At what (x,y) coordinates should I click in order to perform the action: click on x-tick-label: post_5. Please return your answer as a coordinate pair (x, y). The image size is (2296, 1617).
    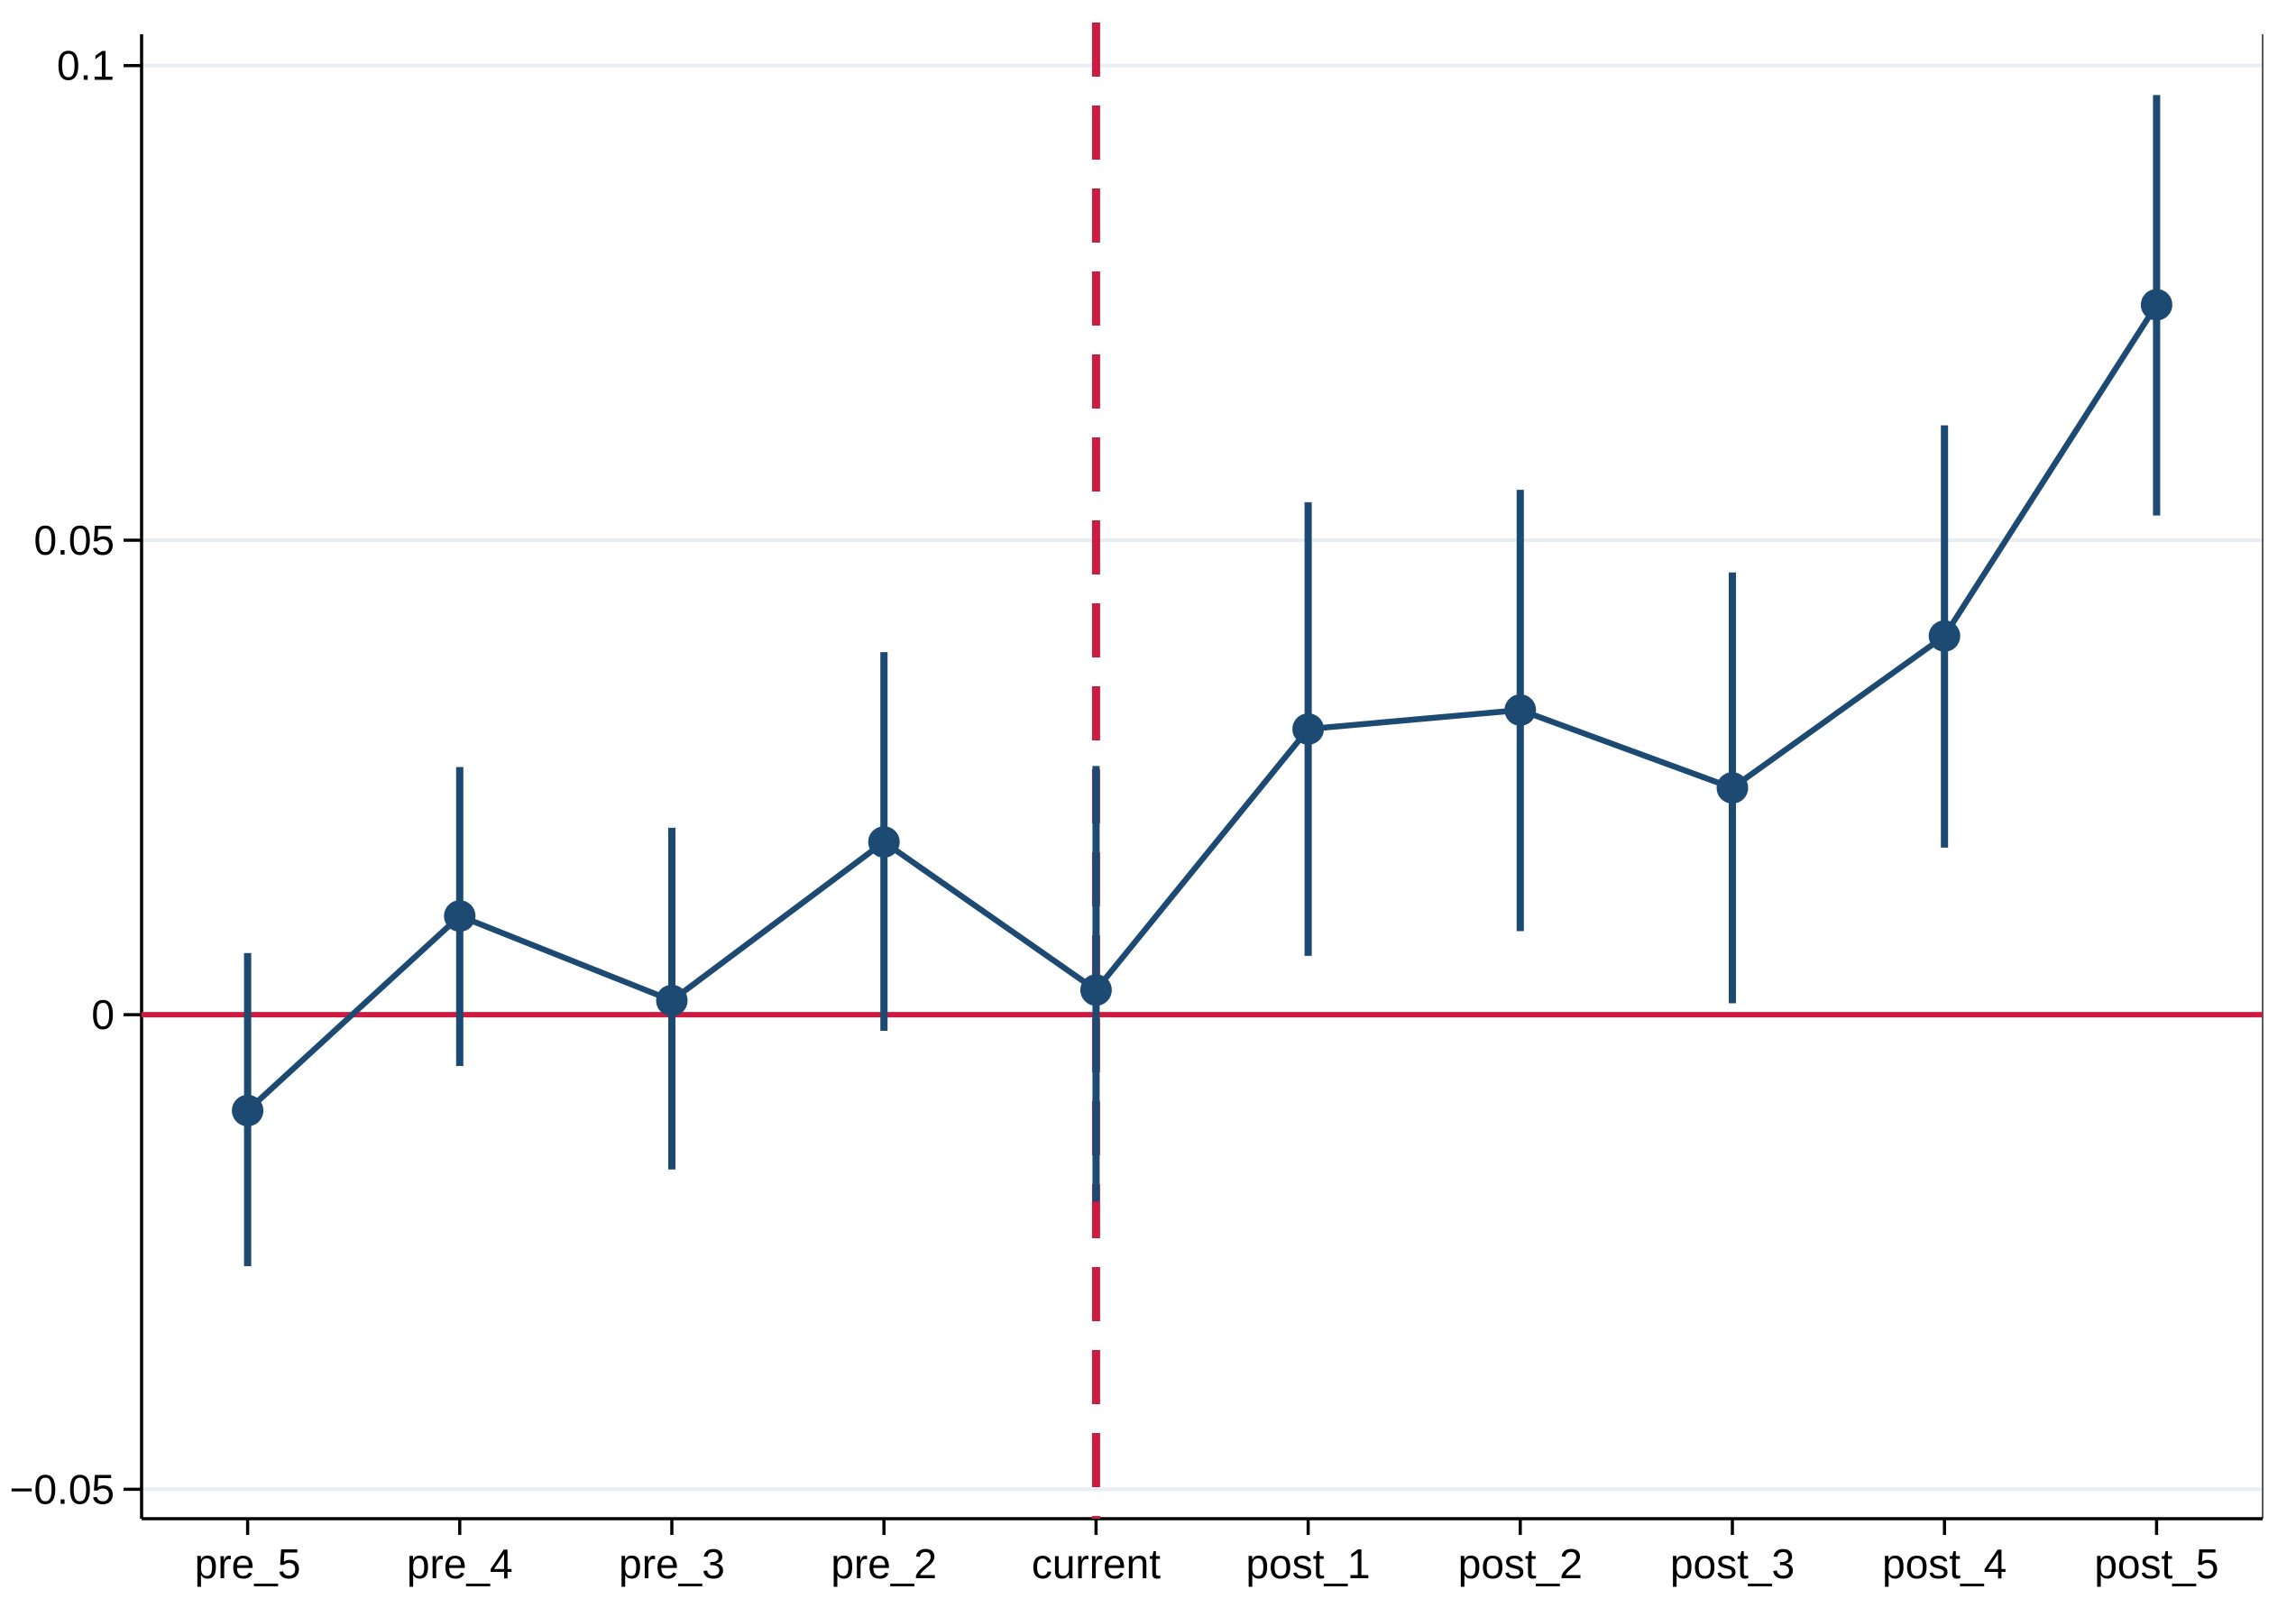
    Looking at the image, I should click on (2156, 1563).